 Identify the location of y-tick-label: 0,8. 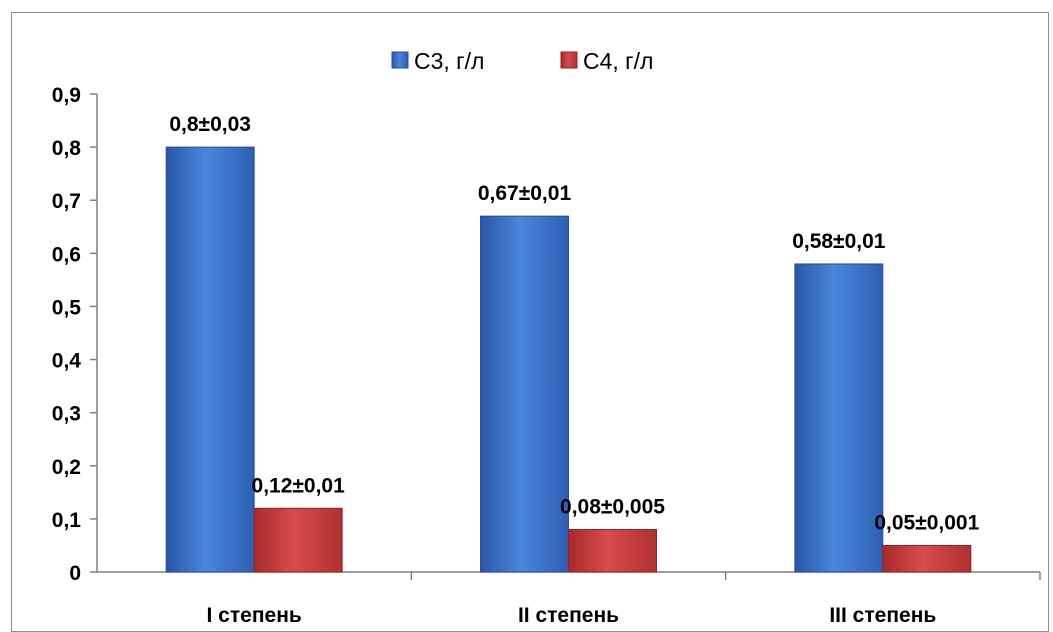
(67, 148).